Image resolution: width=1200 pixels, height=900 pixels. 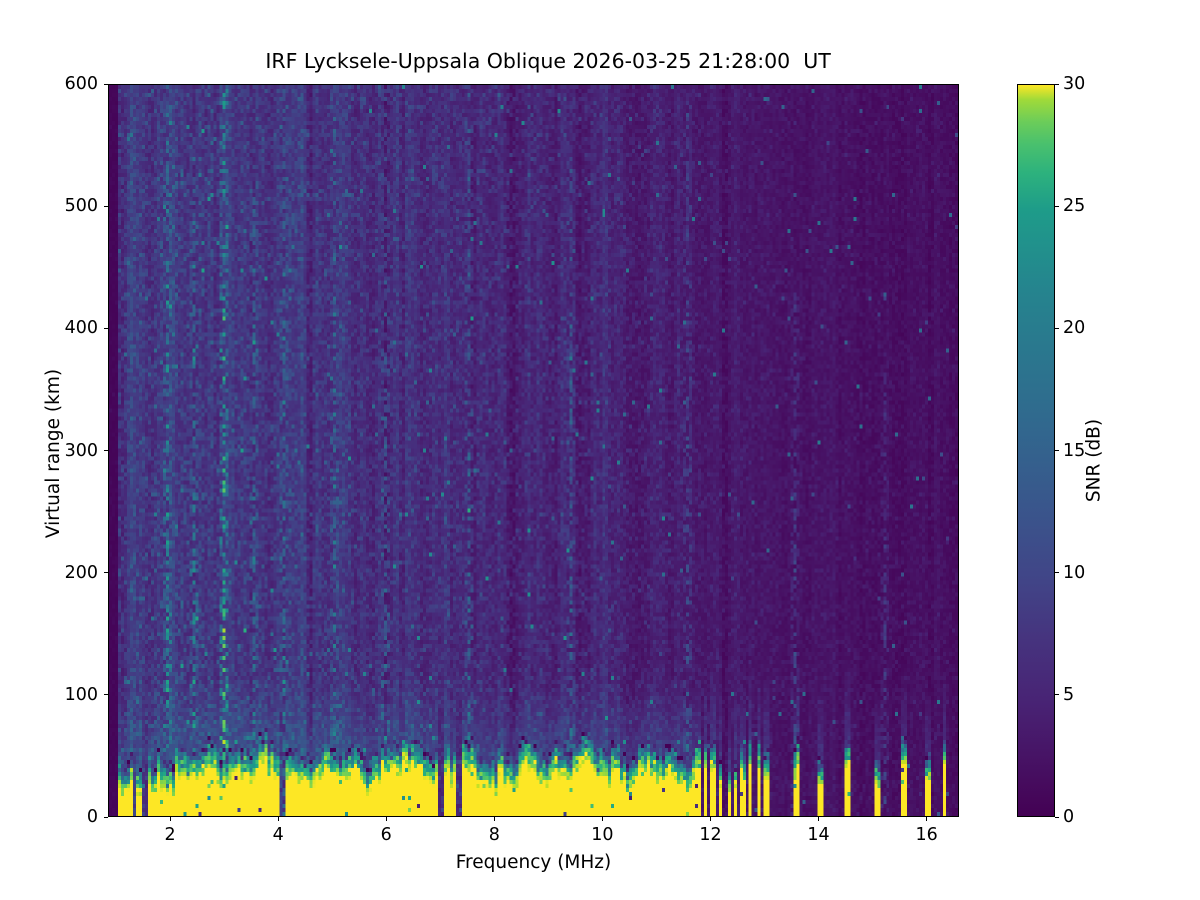 I want to click on x-tick-label: 16, so click(x=926, y=835).